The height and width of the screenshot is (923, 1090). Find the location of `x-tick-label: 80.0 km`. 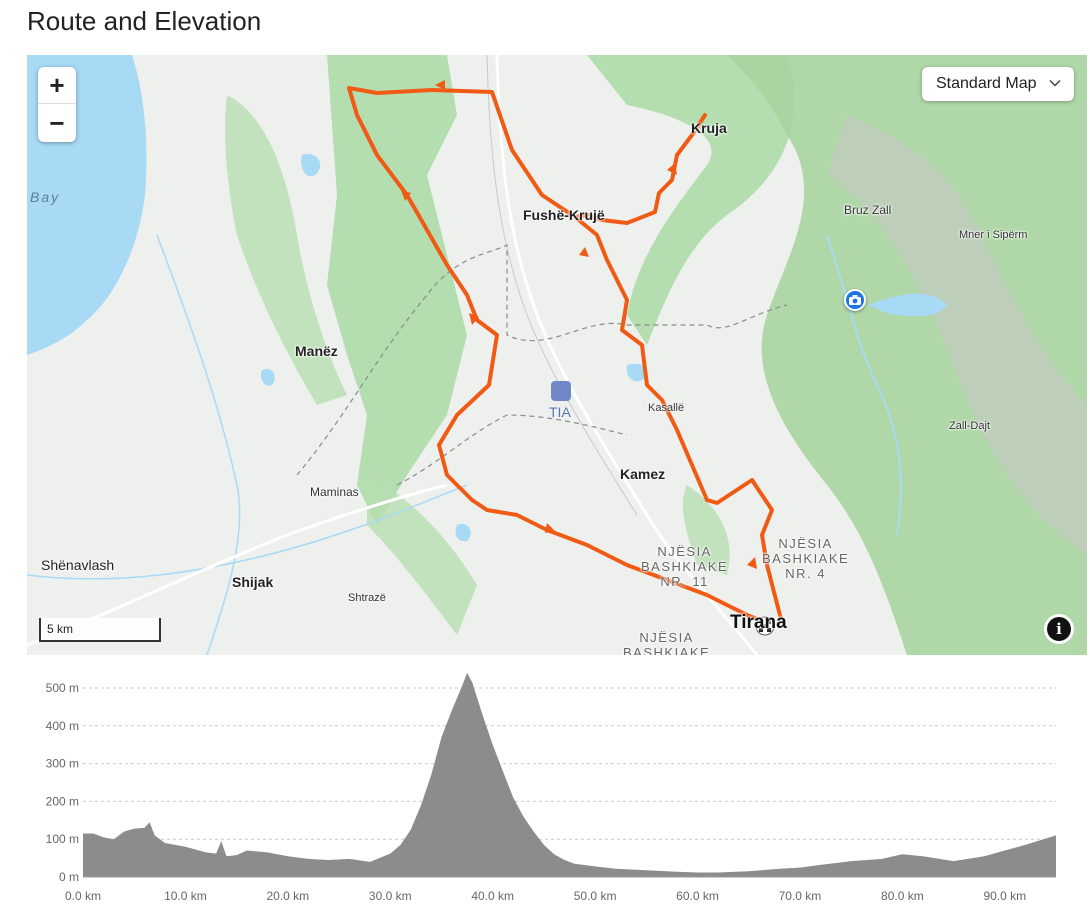

x-tick-label: 80.0 km is located at coordinates (902, 896).